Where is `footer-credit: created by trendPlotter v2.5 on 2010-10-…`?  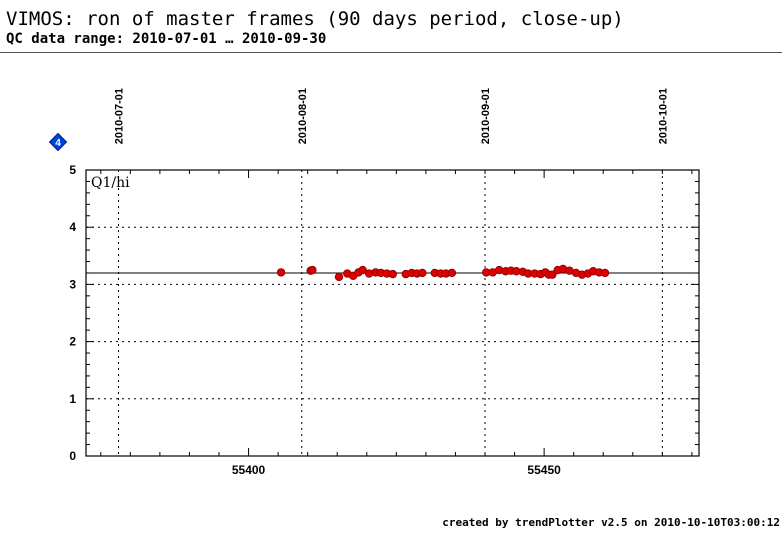
footer-credit: created by trendPlotter v2.5 on 2010-10-… is located at coordinates (611, 522).